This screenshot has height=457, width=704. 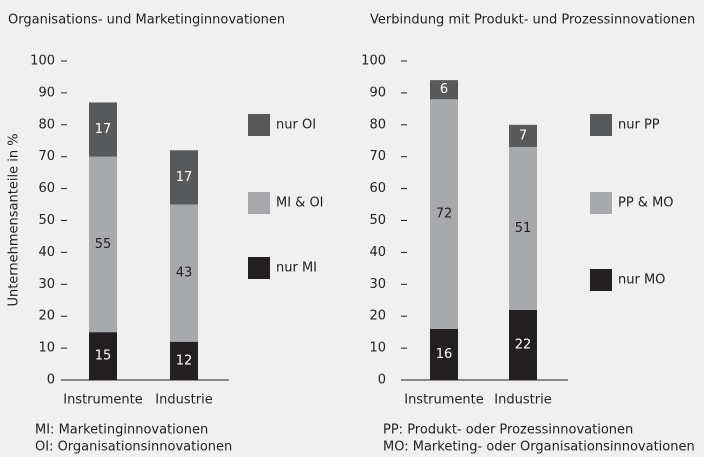 I want to click on chart-title: Organisations- und Marketinginnovationen, so click(x=146, y=20).